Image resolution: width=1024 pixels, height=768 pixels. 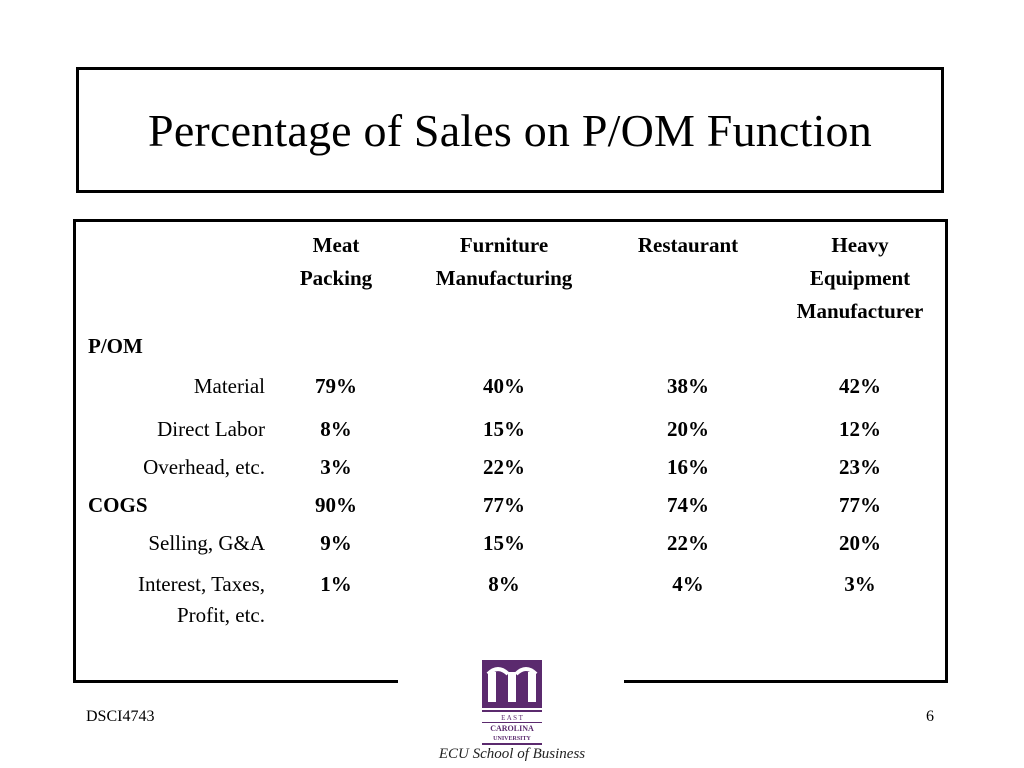 What do you see at coordinates (930, 716) in the screenshot?
I see `footer-page-number: 6` at bounding box center [930, 716].